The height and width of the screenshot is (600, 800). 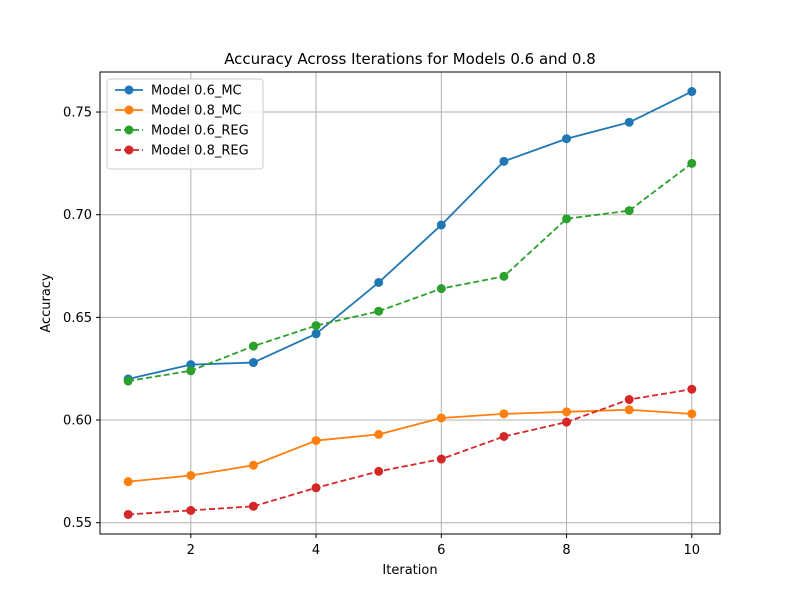 I want to click on series-line, so click(x=410, y=445).